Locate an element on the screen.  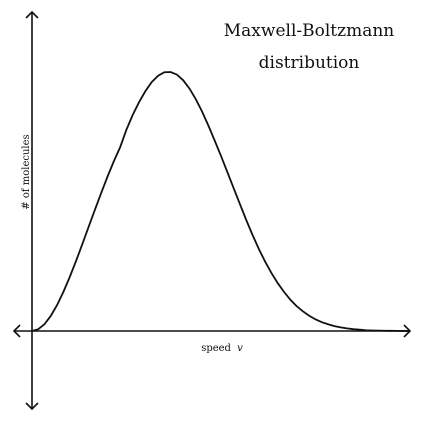
x-axis-label-variable: v is located at coordinates (240, 348).